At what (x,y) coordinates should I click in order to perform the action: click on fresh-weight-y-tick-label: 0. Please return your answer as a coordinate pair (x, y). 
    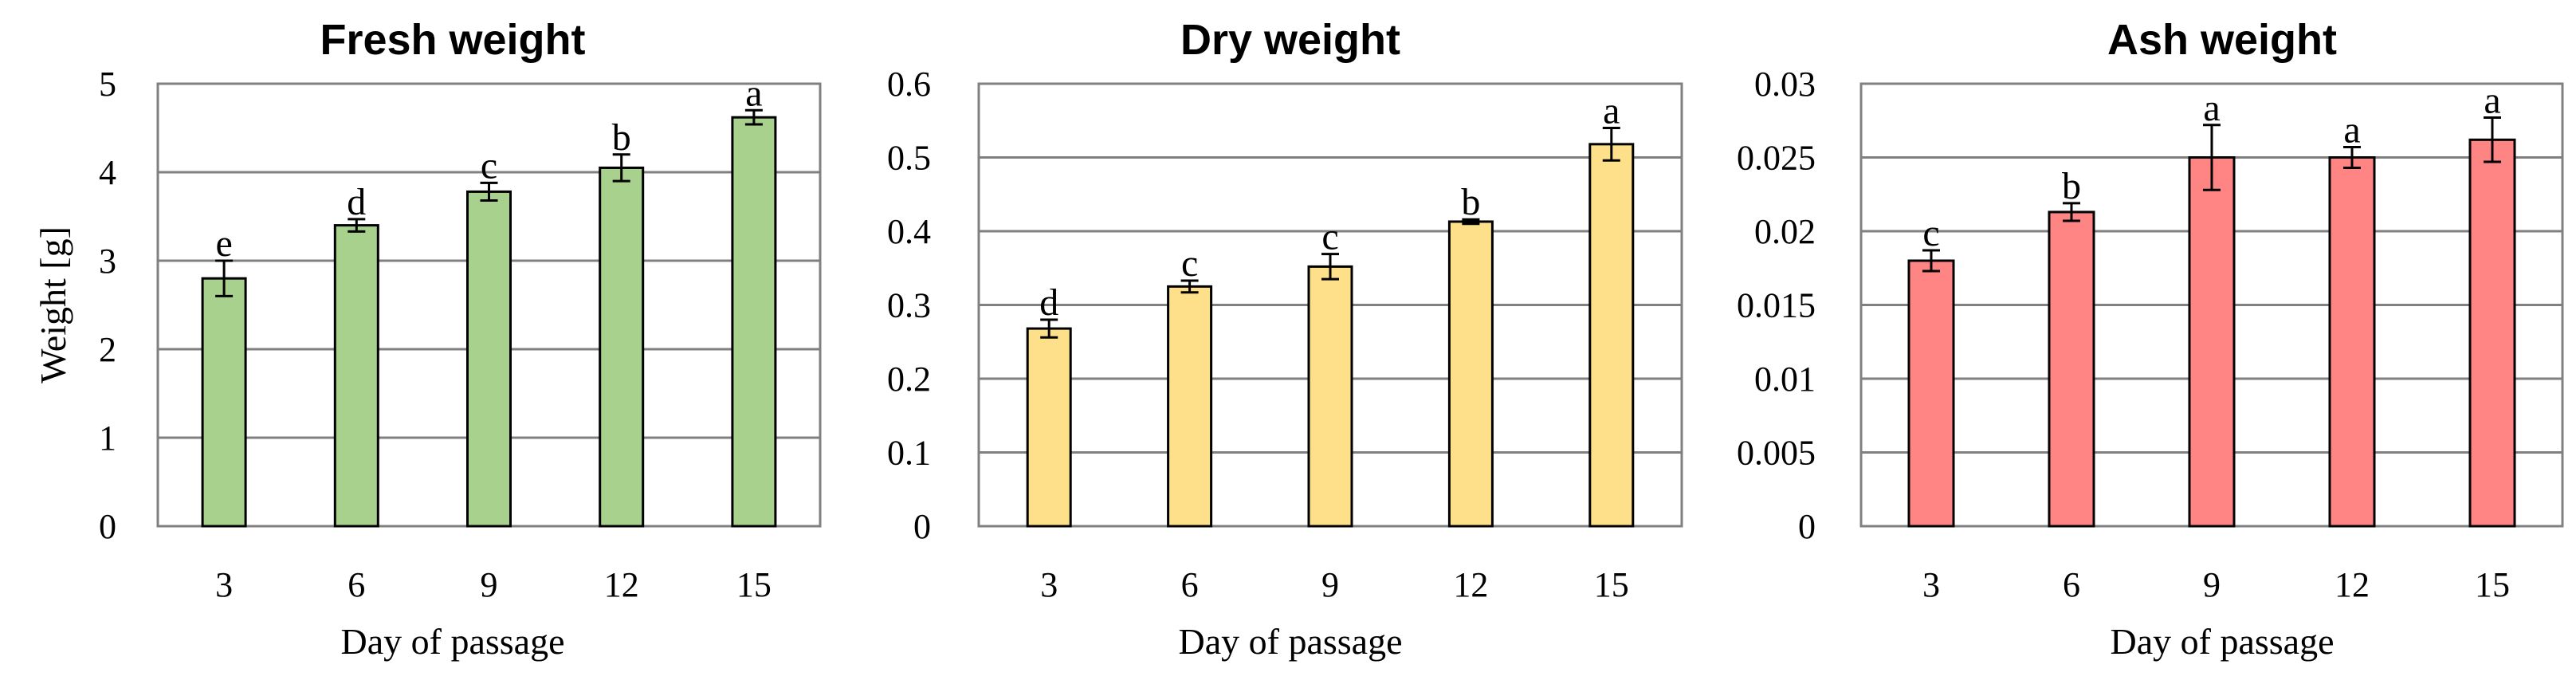
    Looking at the image, I should click on (107, 526).